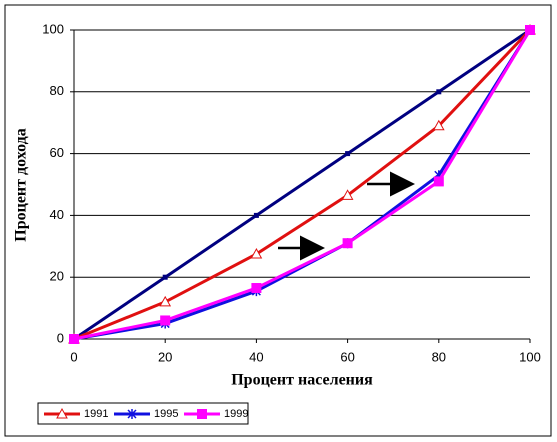 The image size is (557, 442). I want to click on y-axis-label: Процент дохода, so click(21, 184).